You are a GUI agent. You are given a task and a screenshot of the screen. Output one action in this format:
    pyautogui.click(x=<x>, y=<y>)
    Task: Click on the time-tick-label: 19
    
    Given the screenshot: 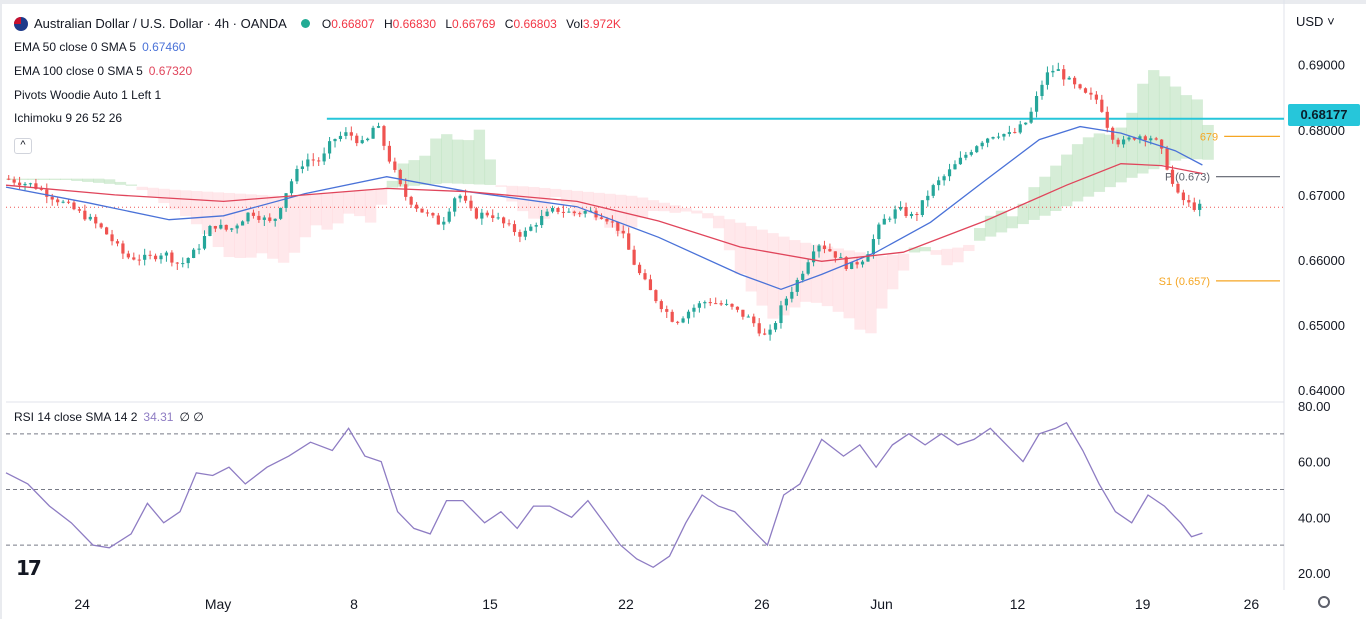 What is the action you would take?
    pyautogui.click(x=1143, y=604)
    